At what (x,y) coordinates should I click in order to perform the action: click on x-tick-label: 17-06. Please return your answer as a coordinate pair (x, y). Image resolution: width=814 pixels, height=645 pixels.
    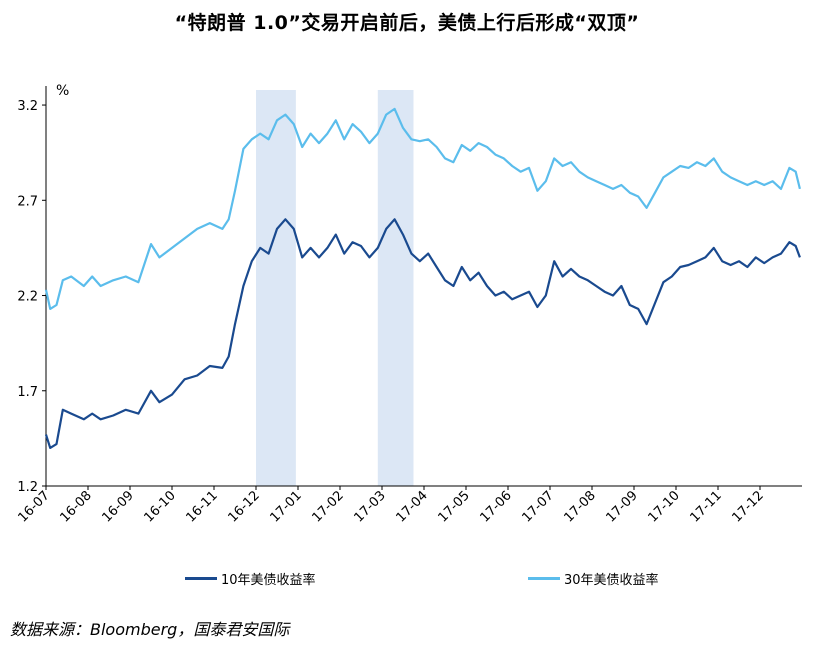
    Looking at the image, I should click on (496, 506).